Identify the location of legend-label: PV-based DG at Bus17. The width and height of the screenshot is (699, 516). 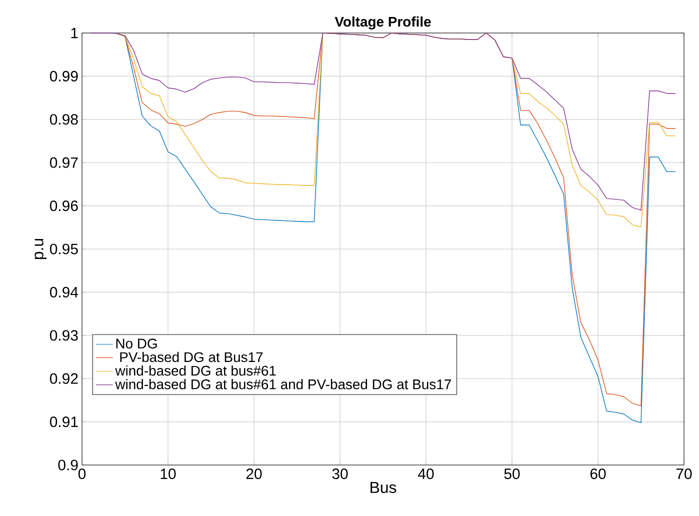
(191, 357).